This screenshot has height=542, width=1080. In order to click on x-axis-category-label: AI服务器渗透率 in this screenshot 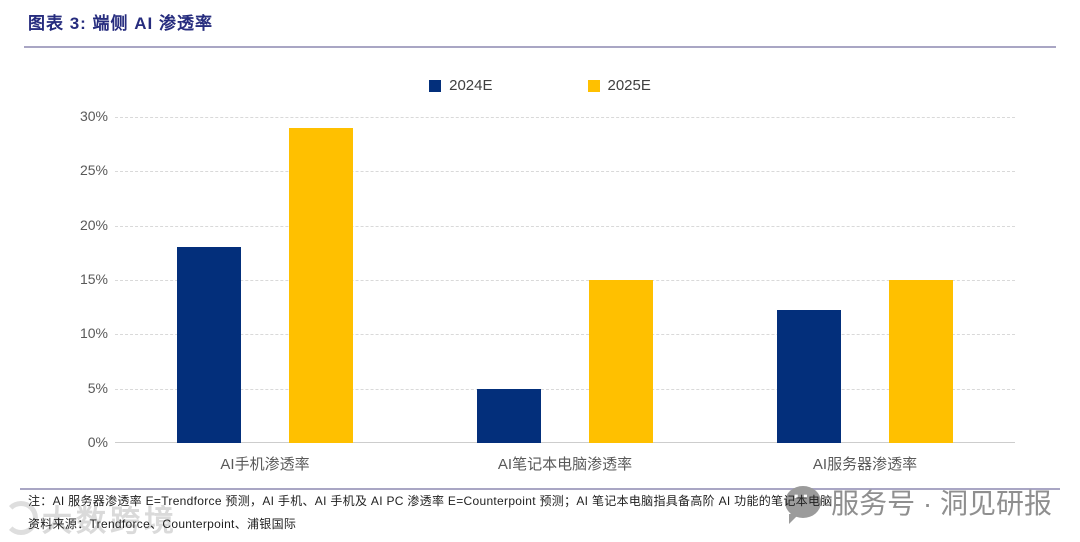, I will do `click(865, 464)`.